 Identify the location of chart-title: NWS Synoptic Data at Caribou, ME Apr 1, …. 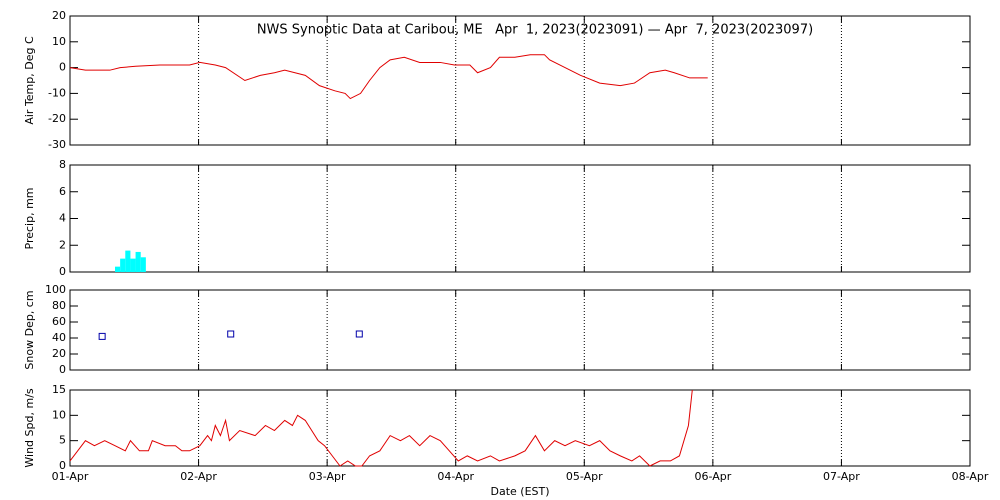
(535, 30).